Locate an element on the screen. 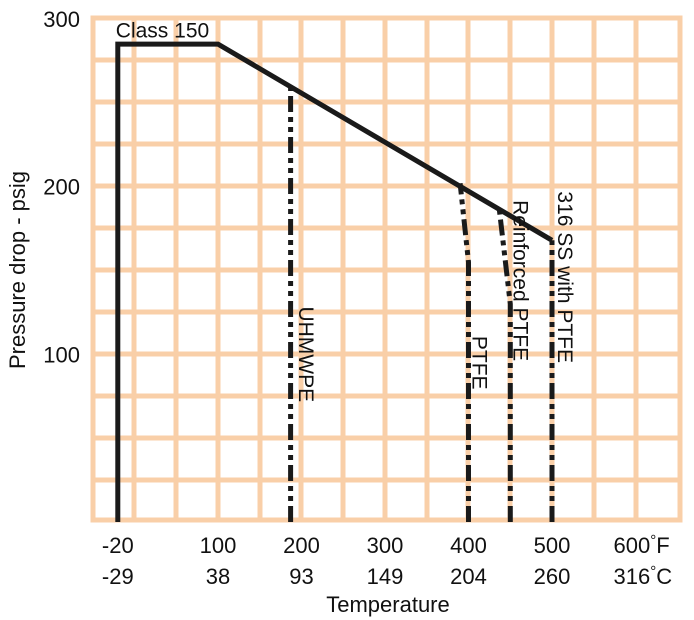 The image size is (694, 620). x-tick-label-fahrenheit: 500 is located at coordinates (552, 545).